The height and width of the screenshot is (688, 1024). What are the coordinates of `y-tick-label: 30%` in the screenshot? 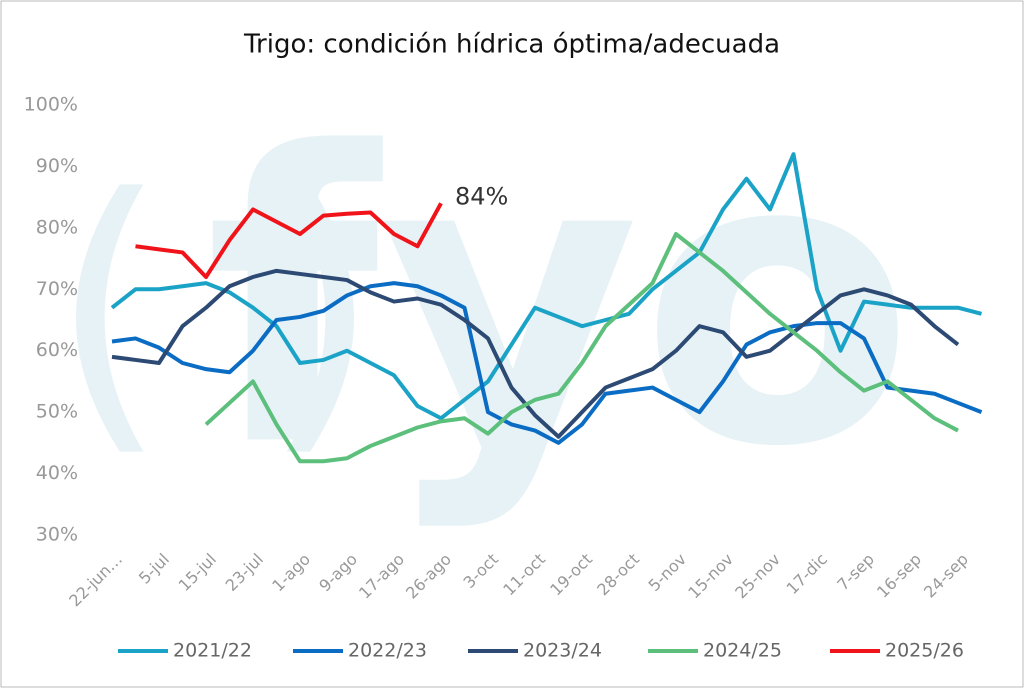 It's located at (57, 535).